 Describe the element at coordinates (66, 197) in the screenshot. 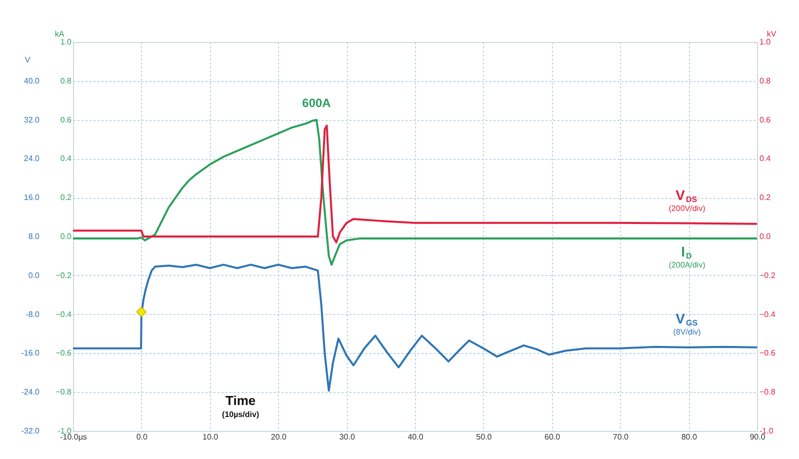

I see `y-tick-label: 0.2` at that location.